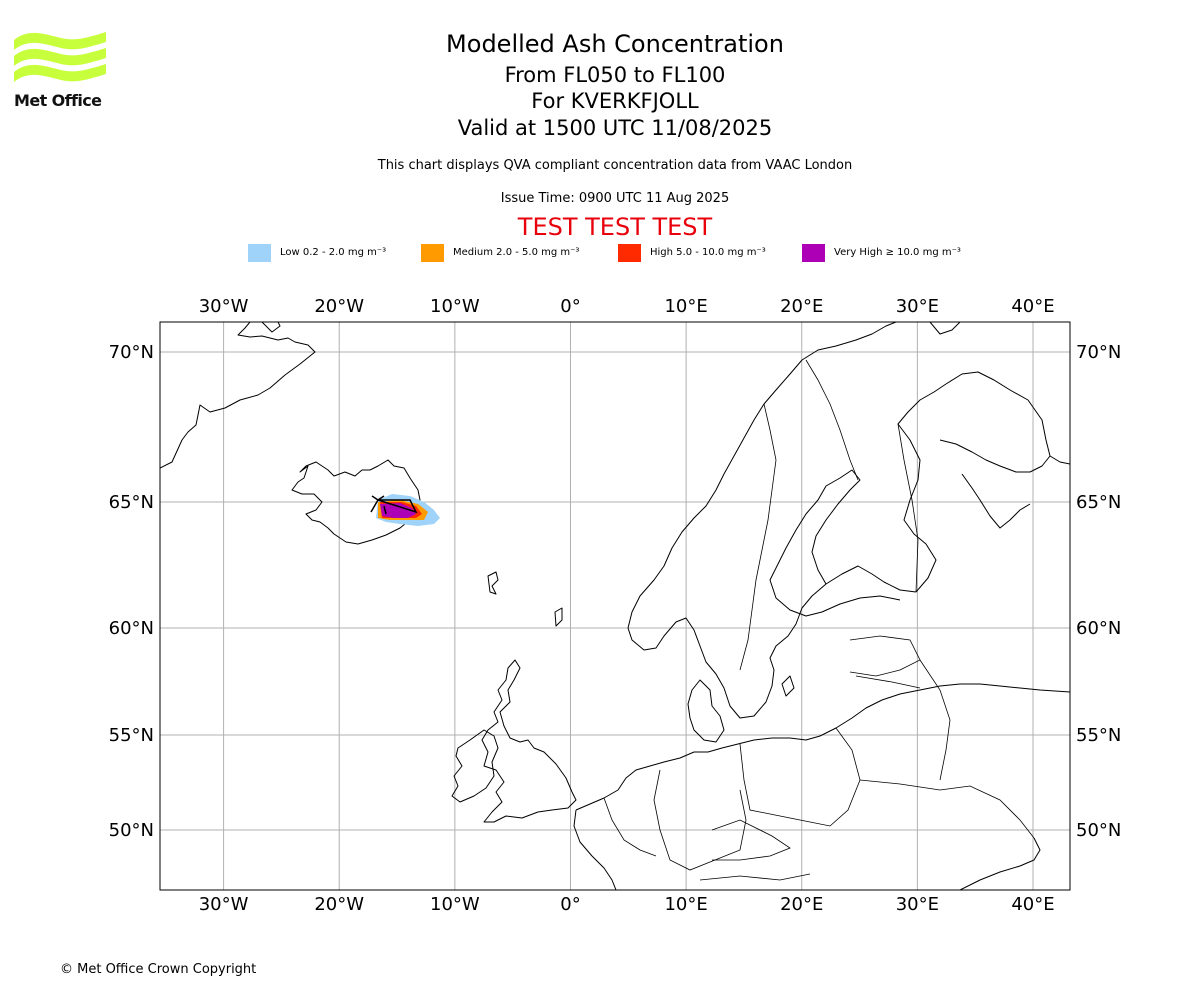  Describe the element at coordinates (131, 830) in the screenshot. I see `lat-tick-label-left: 50°N` at that location.